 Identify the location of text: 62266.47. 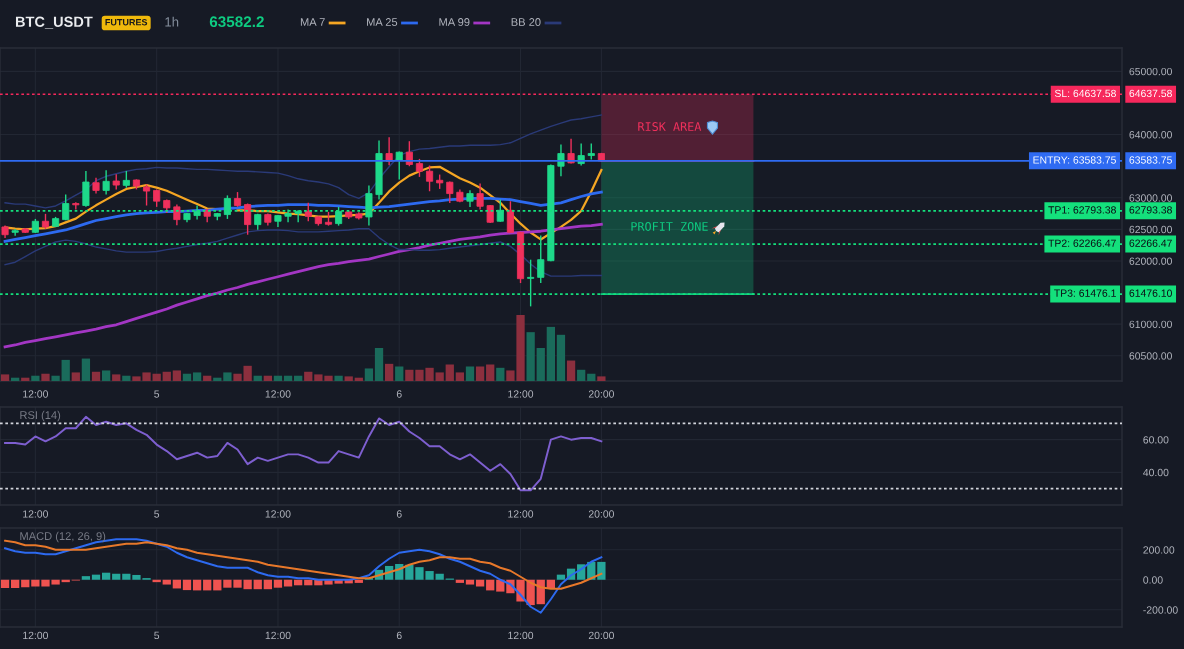
(1150, 243).